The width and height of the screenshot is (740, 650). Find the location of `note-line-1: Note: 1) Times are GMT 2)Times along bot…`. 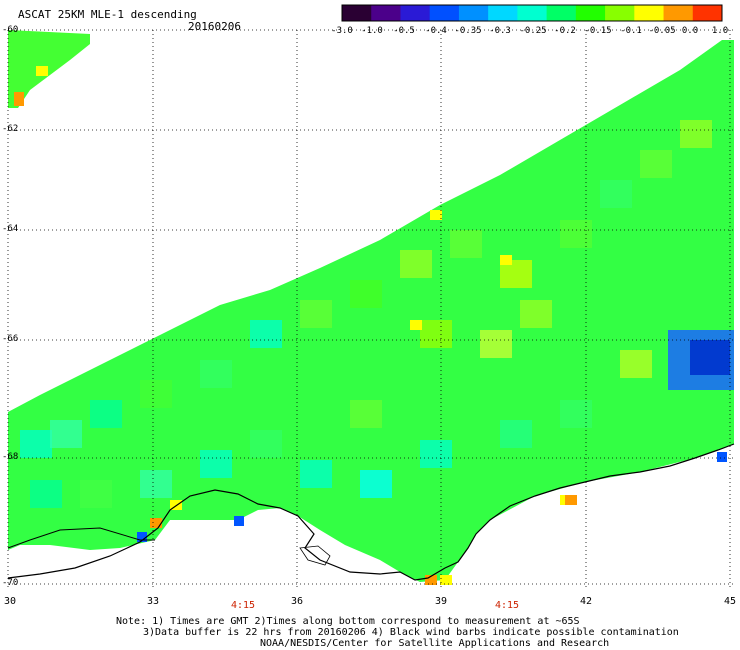

note-line-1: Note: 1) Times are GMT 2)Times along bot… is located at coordinates (348, 621).